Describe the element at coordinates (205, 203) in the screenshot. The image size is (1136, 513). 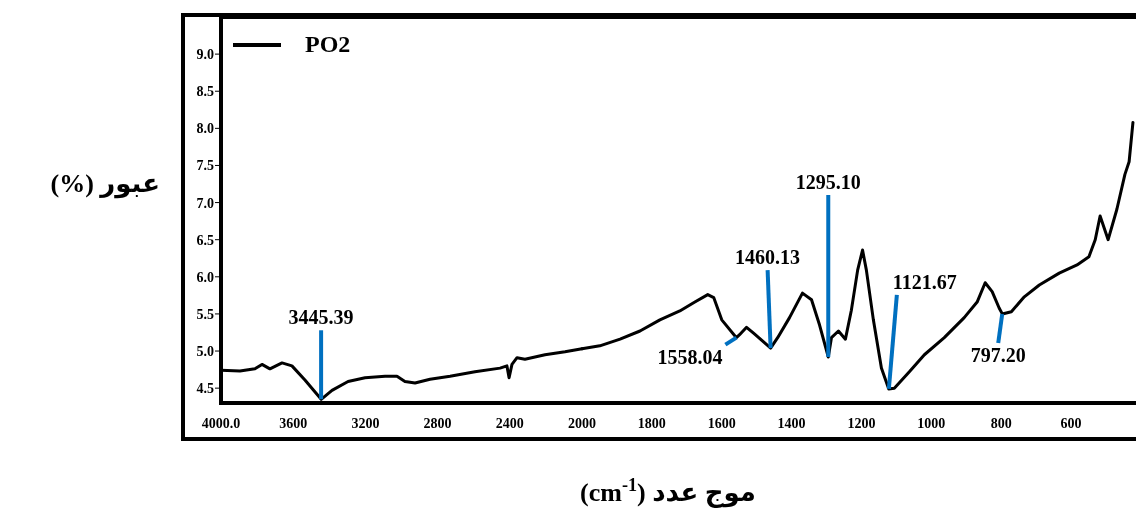
I see `y-tick-label: 7.0` at that location.